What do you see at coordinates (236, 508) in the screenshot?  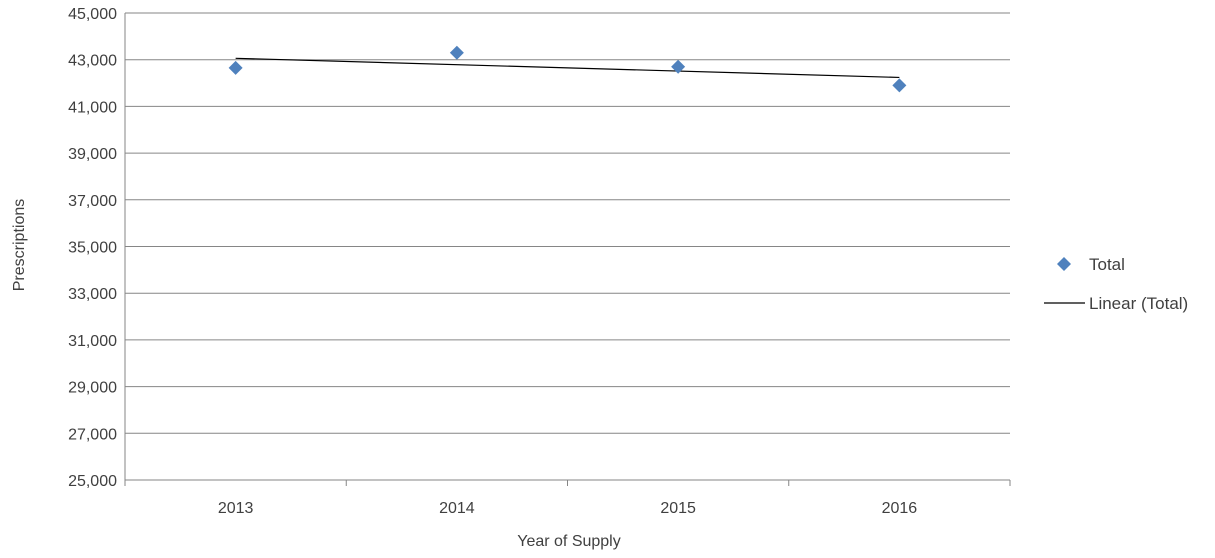 I see `x-tick-label: 2013` at bounding box center [236, 508].